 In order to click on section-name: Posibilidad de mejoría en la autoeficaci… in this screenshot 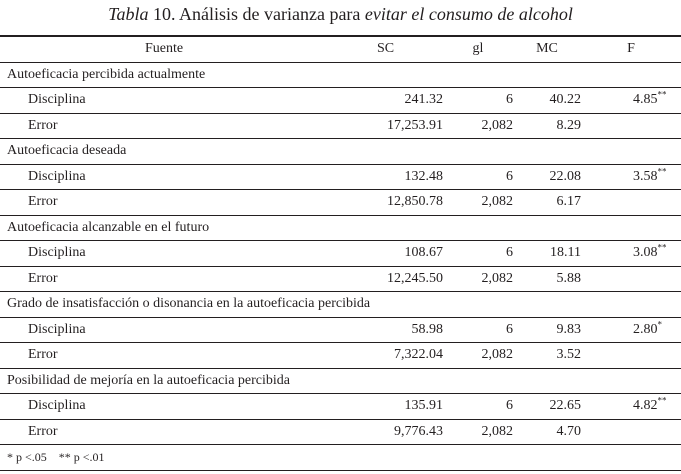, I will do `click(340, 381)`.